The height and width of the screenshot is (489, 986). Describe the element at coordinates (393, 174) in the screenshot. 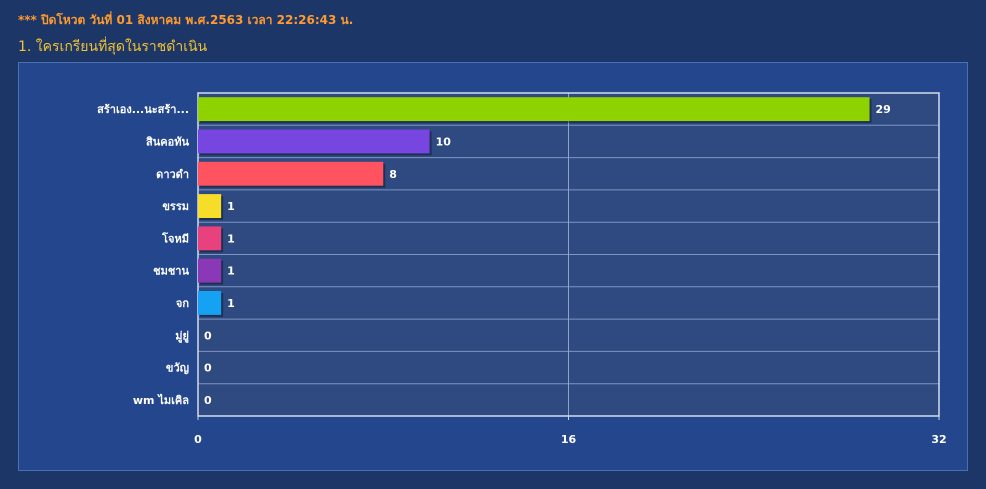

I see `value-label: 8` at that location.